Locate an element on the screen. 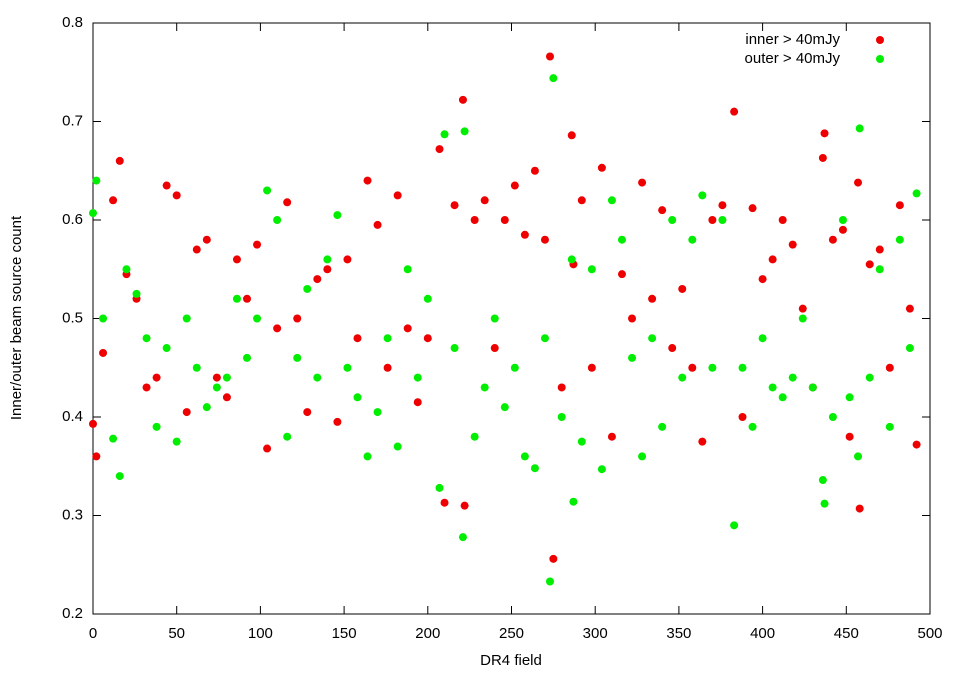 This screenshot has height=679, width=963. y-tick-label: 0.6 is located at coordinates (72, 219).